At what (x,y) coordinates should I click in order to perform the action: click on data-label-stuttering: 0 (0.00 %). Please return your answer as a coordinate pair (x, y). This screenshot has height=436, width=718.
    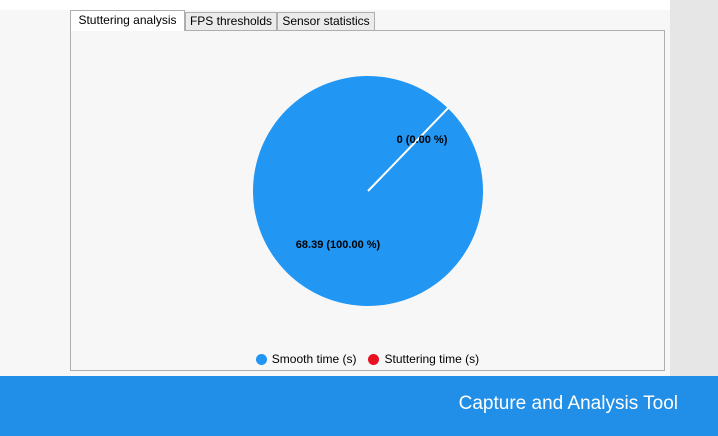
    Looking at the image, I should click on (422, 140).